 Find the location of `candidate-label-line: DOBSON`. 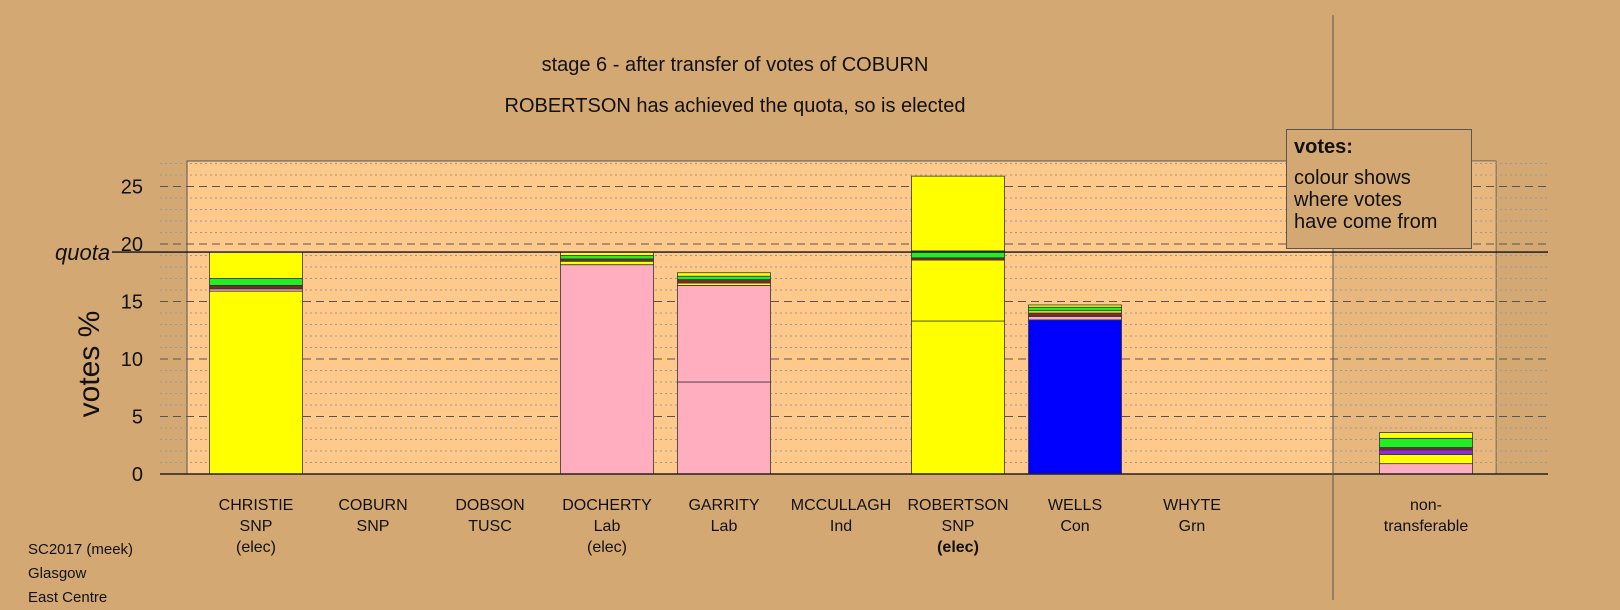

candidate-label-line: DOBSON is located at coordinates (490, 505).